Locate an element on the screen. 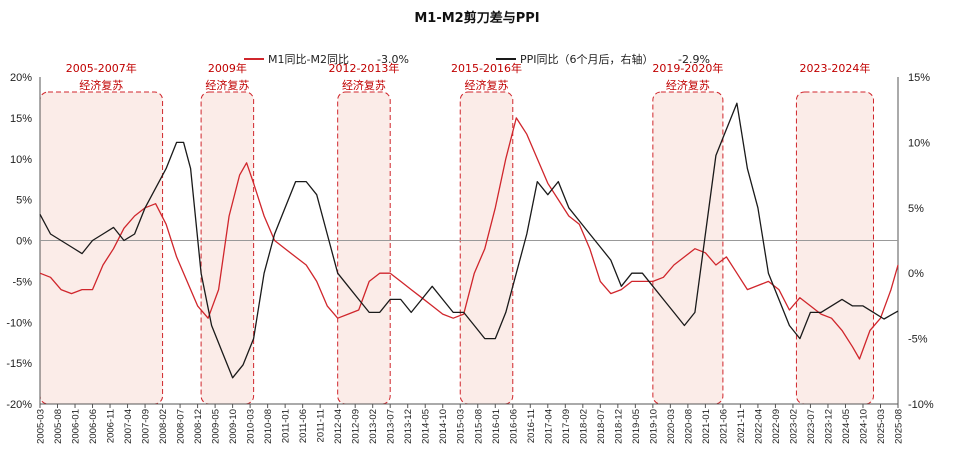 The height and width of the screenshot is (474, 954). x-tick-label: 2016-01 is located at coordinates (496, 426).